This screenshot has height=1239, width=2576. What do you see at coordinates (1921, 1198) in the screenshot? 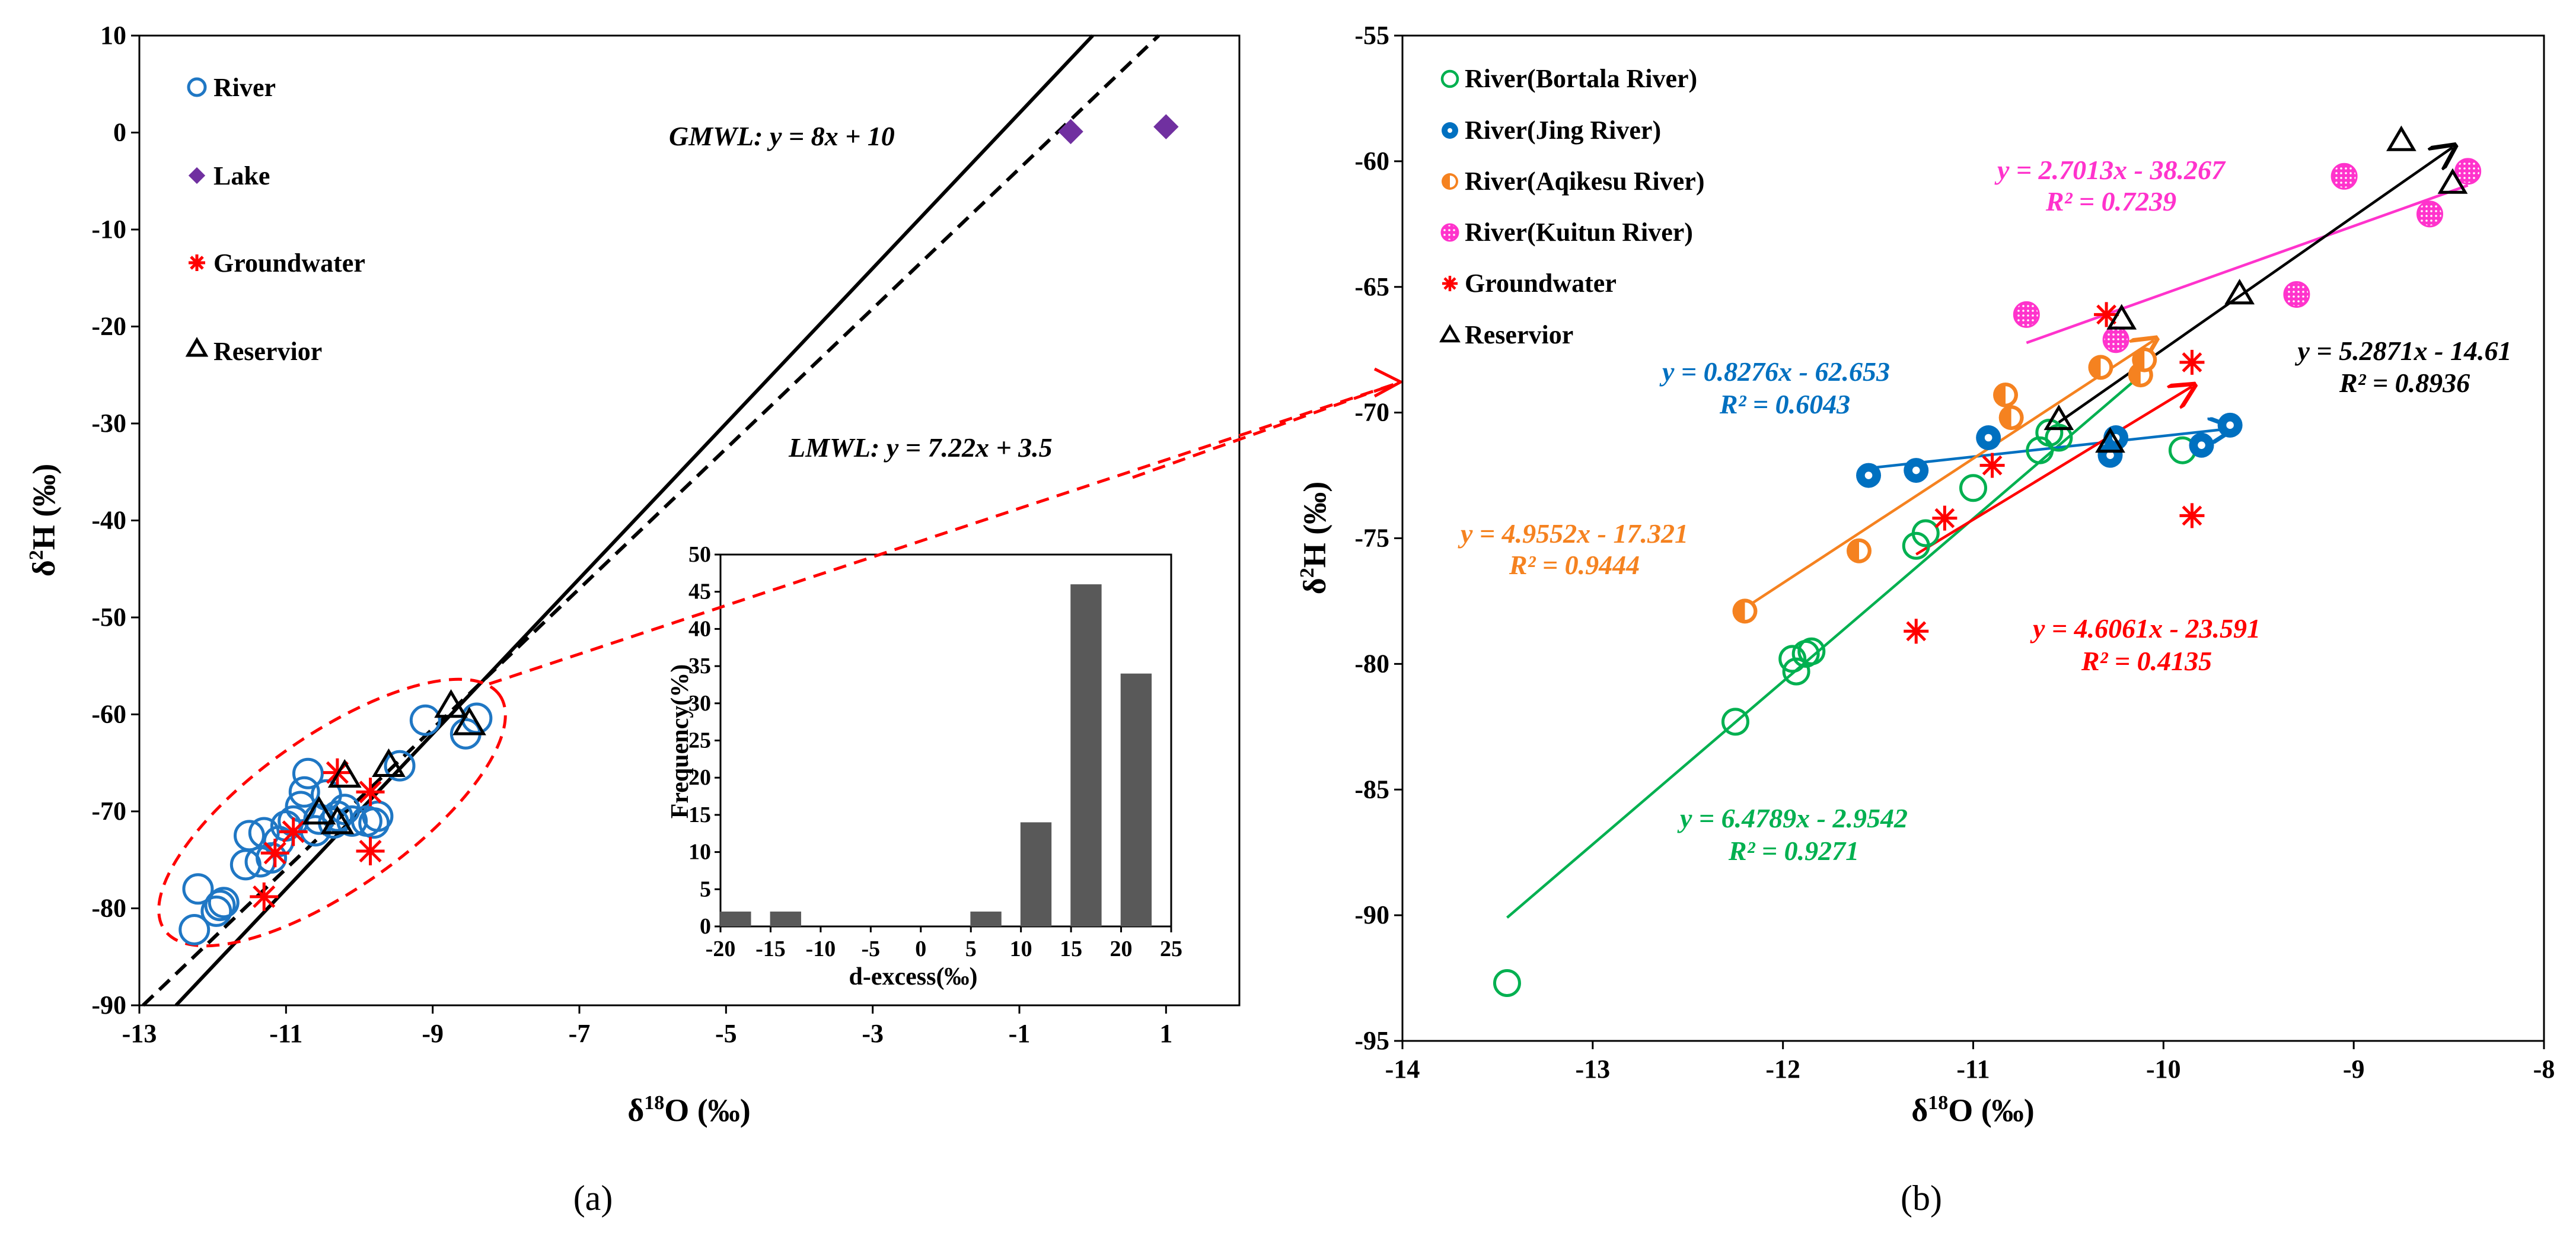
I see `panel-b-label: (b)` at bounding box center [1921, 1198].